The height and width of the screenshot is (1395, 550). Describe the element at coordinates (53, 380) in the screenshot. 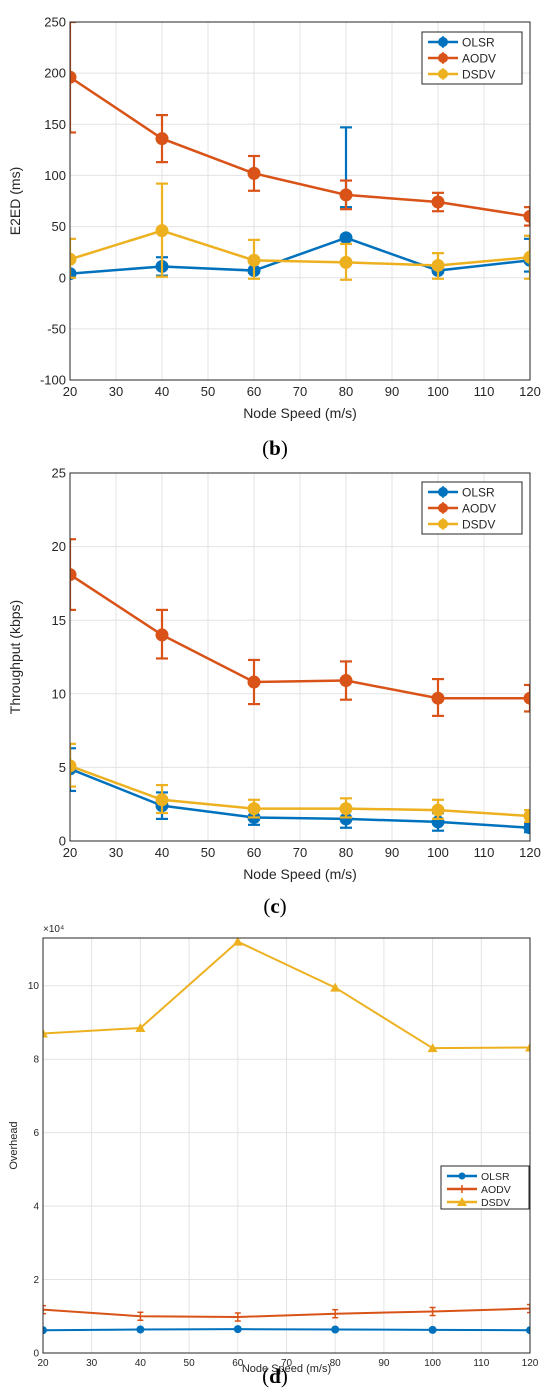

I see `y-tick-label: -100` at that location.